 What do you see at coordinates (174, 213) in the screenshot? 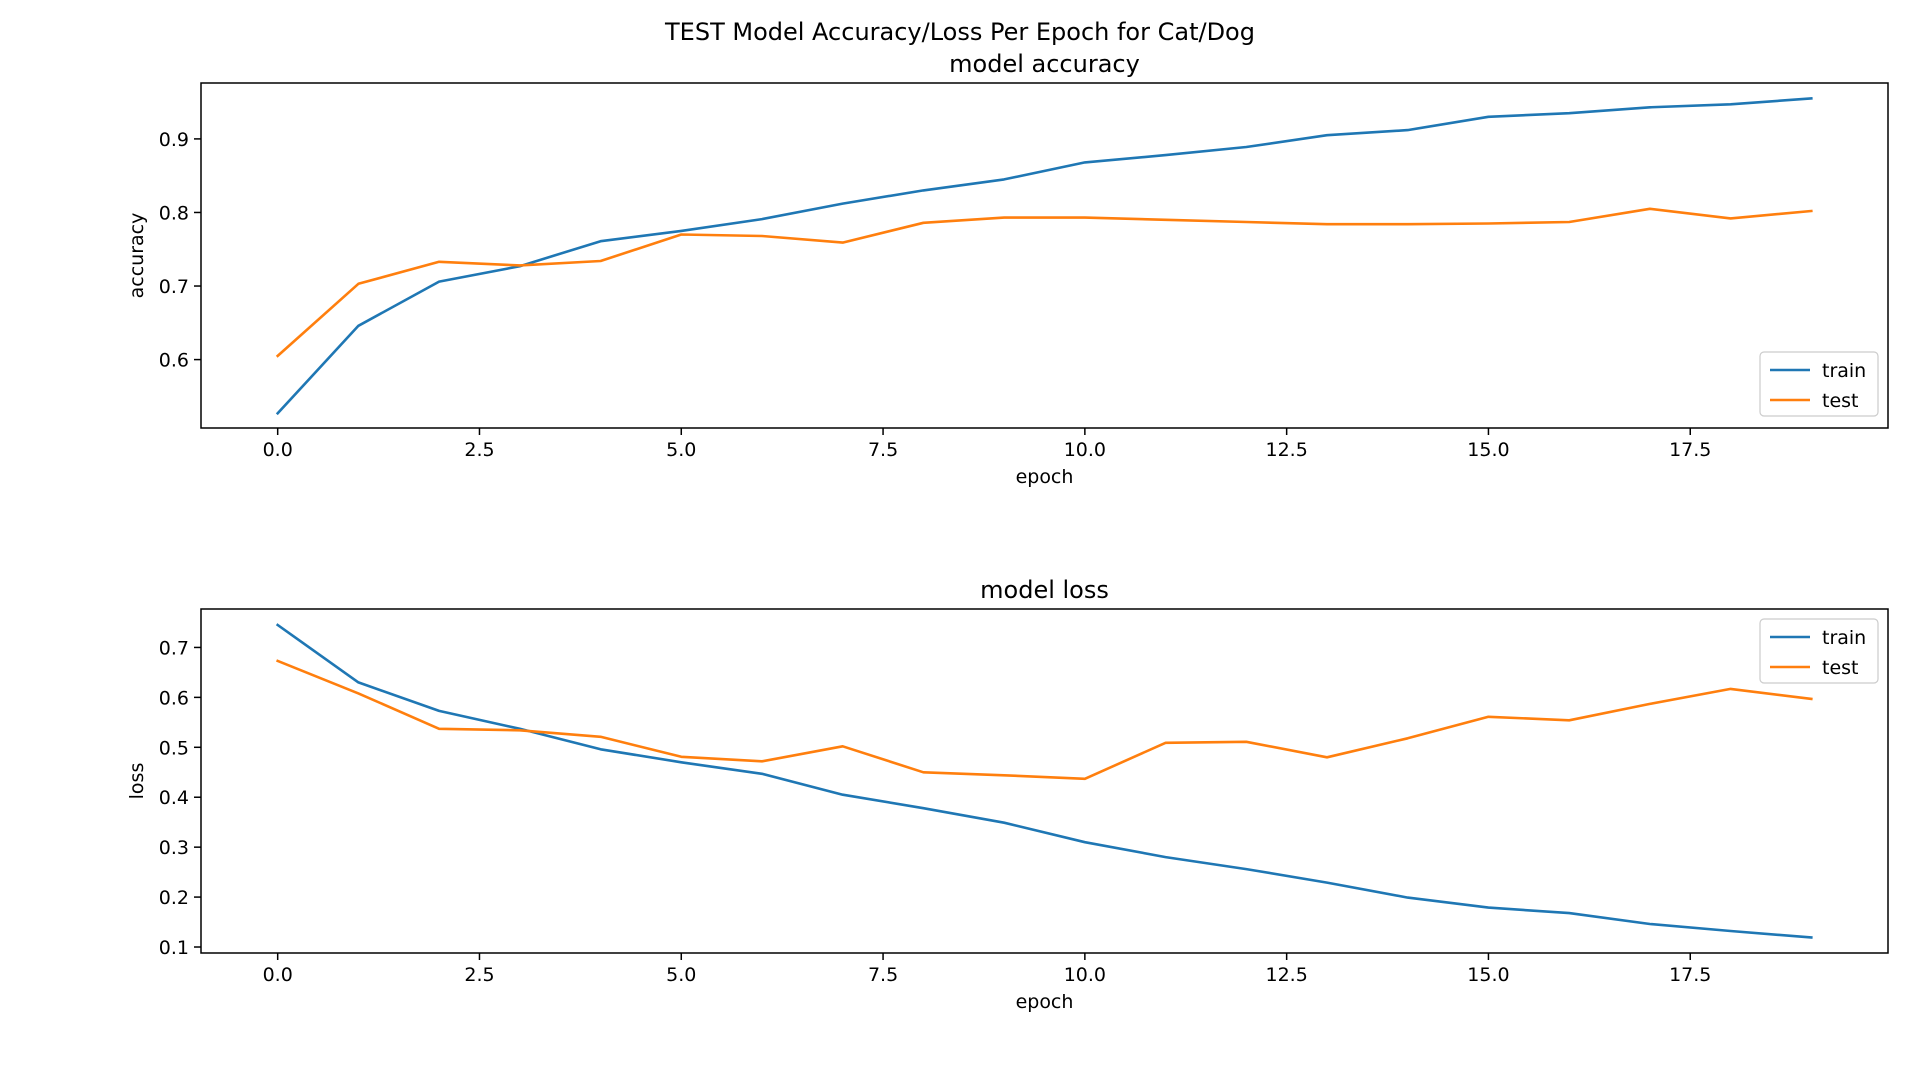
I see `y-tick-label: 0.8` at bounding box center [174, 213].